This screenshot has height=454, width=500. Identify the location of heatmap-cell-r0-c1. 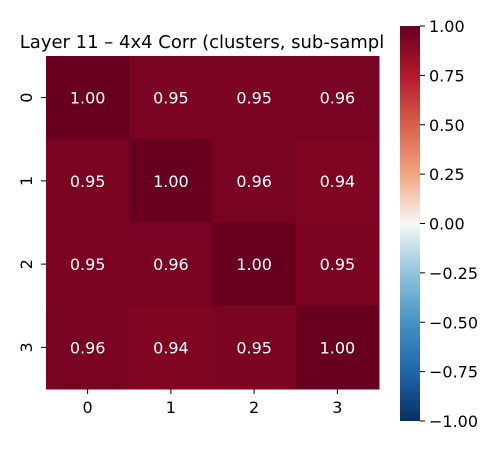
(171, 98).